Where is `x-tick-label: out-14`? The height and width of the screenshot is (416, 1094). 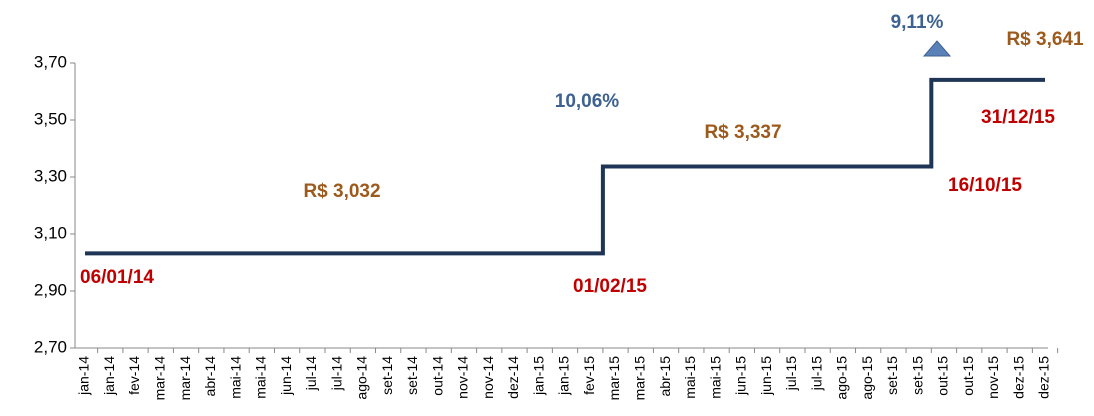
x-tick-label: out-14 is located at coordinates (437, 376).